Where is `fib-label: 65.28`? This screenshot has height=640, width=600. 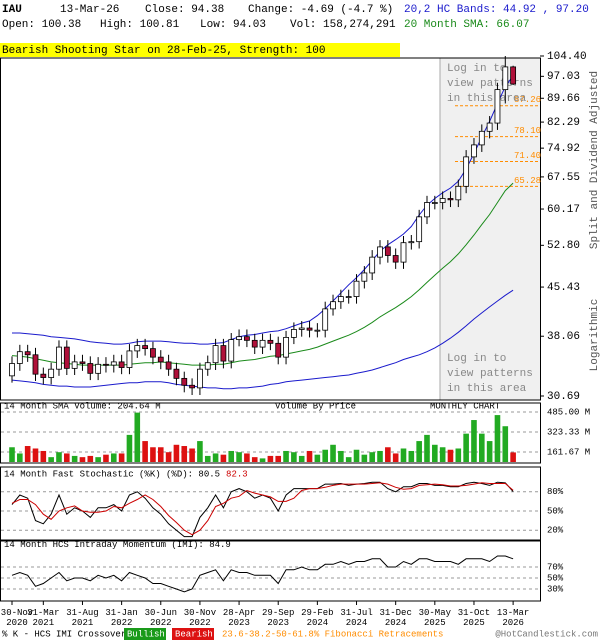
fib-label: 65.28 is located at coordinates (527, 181).